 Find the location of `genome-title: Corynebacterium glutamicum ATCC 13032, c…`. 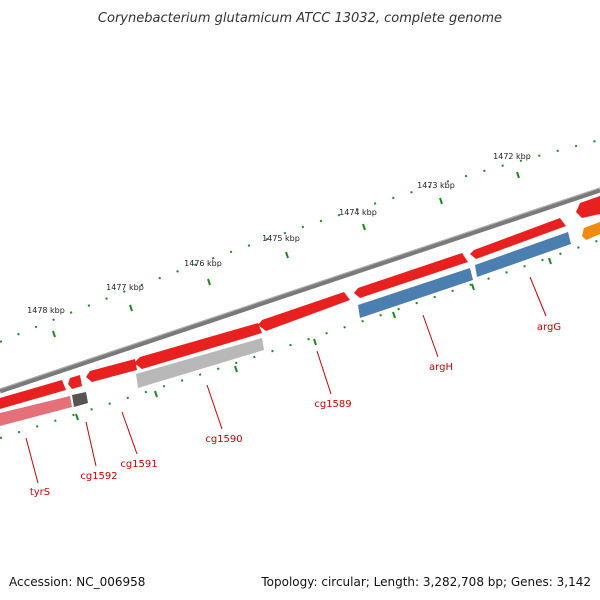

genome-title: Corynebacterium glutamicum ATCC 13032, c… is located at coordinates (300, 18).